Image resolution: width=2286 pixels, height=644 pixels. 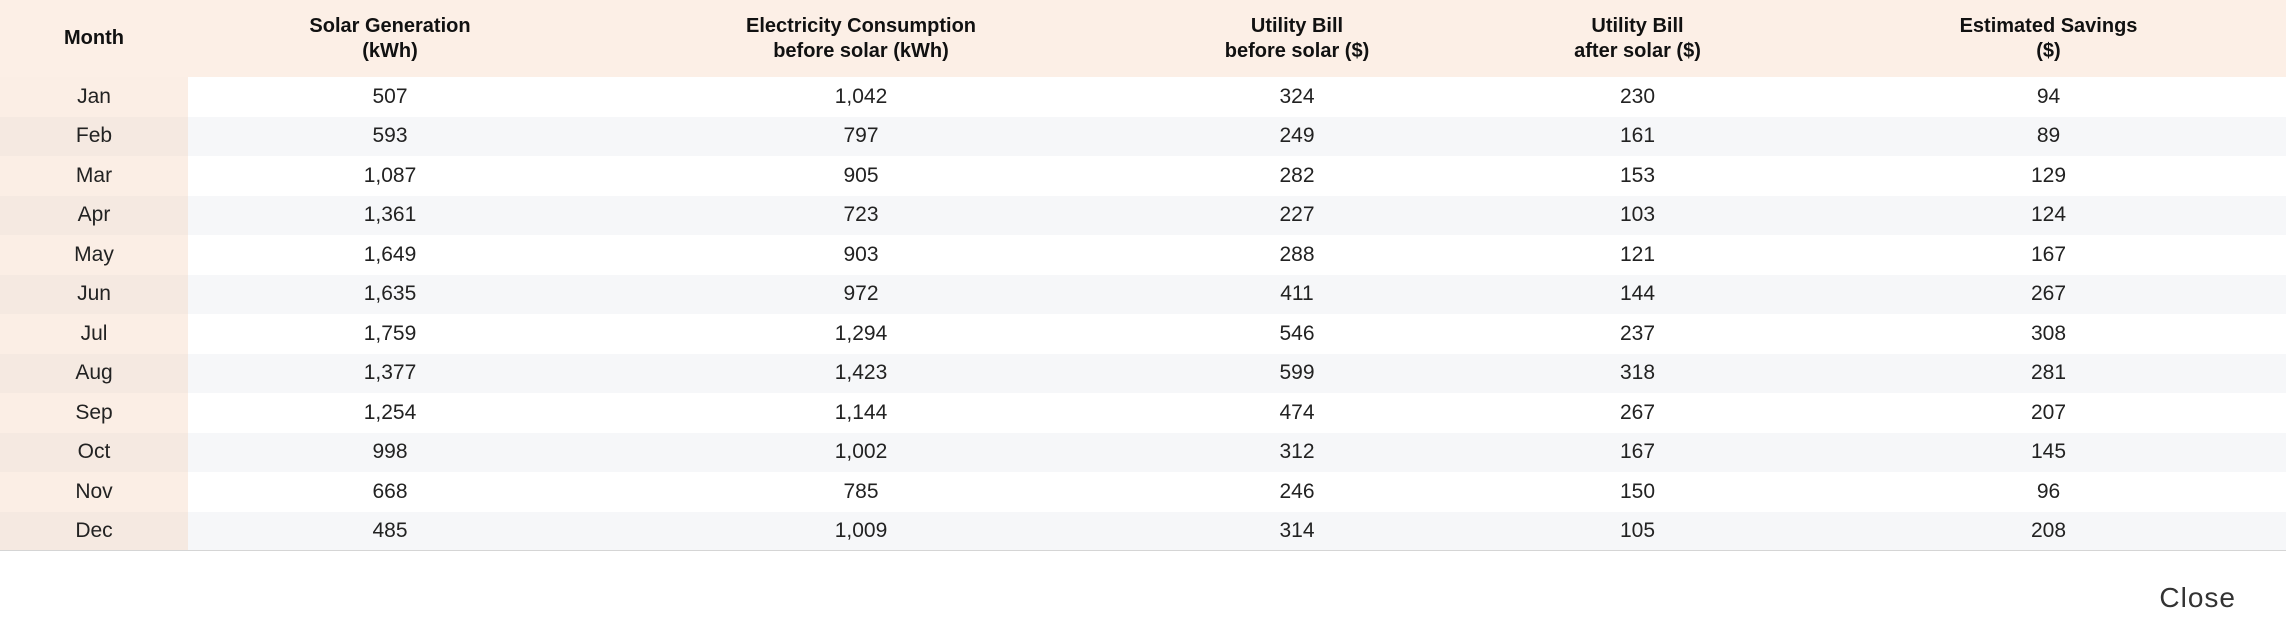 I want to click on bill-before-cell: 288, so click(x=1297, y=255).